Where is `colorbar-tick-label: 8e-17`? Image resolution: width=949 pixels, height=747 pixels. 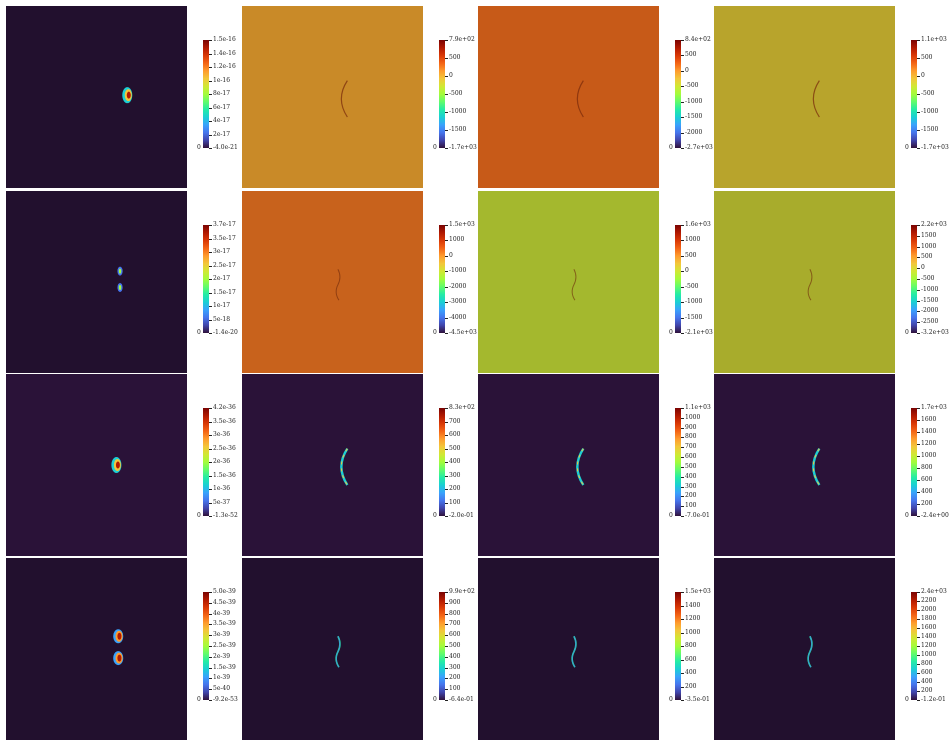
colorbar-tick-label: 8e-17 is located at coordinates (222, 93).